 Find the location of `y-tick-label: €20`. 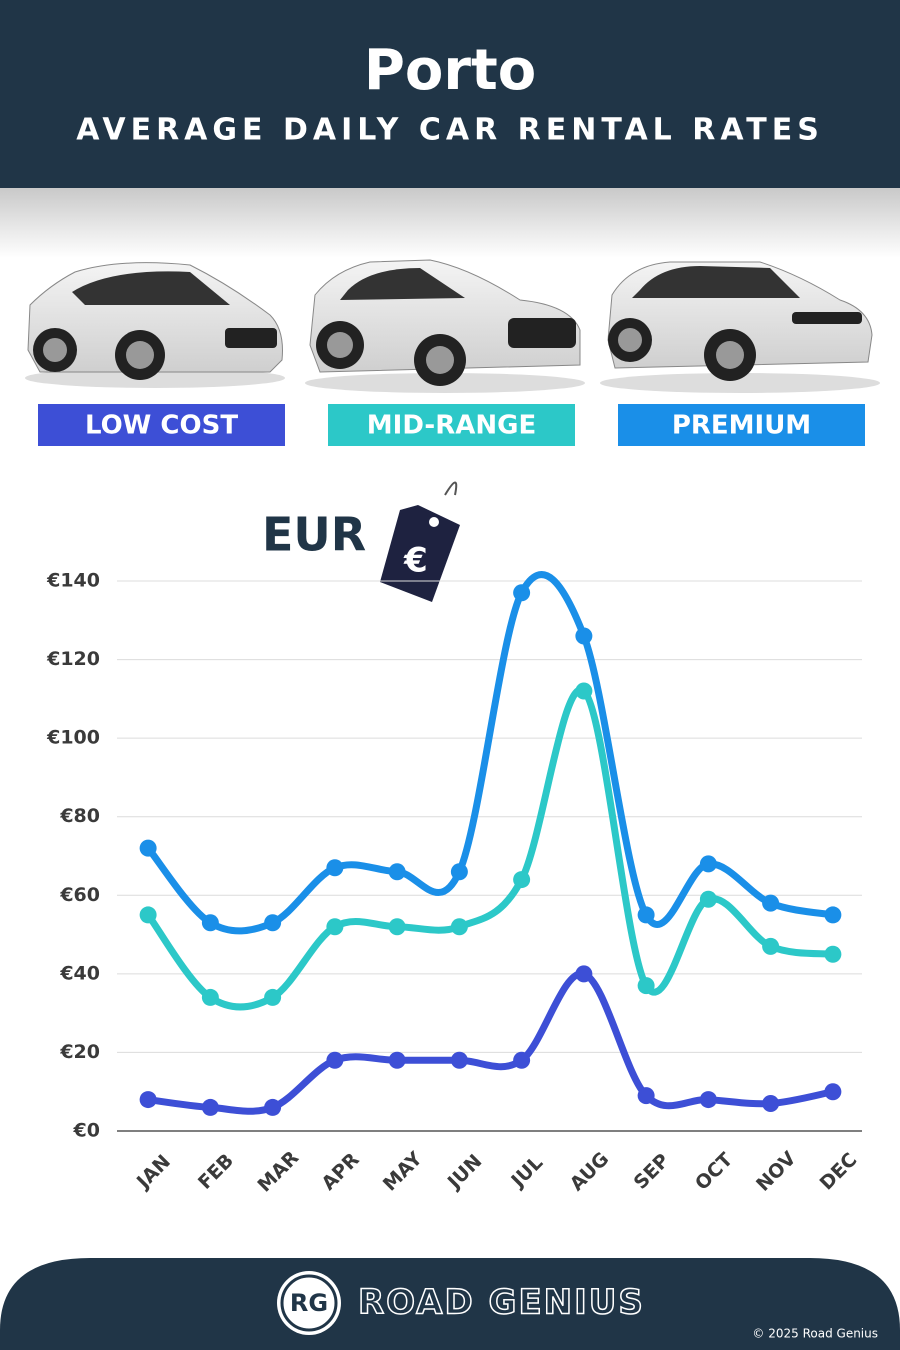

y-tick-label: €20 is located at coordinates (79, 1052).